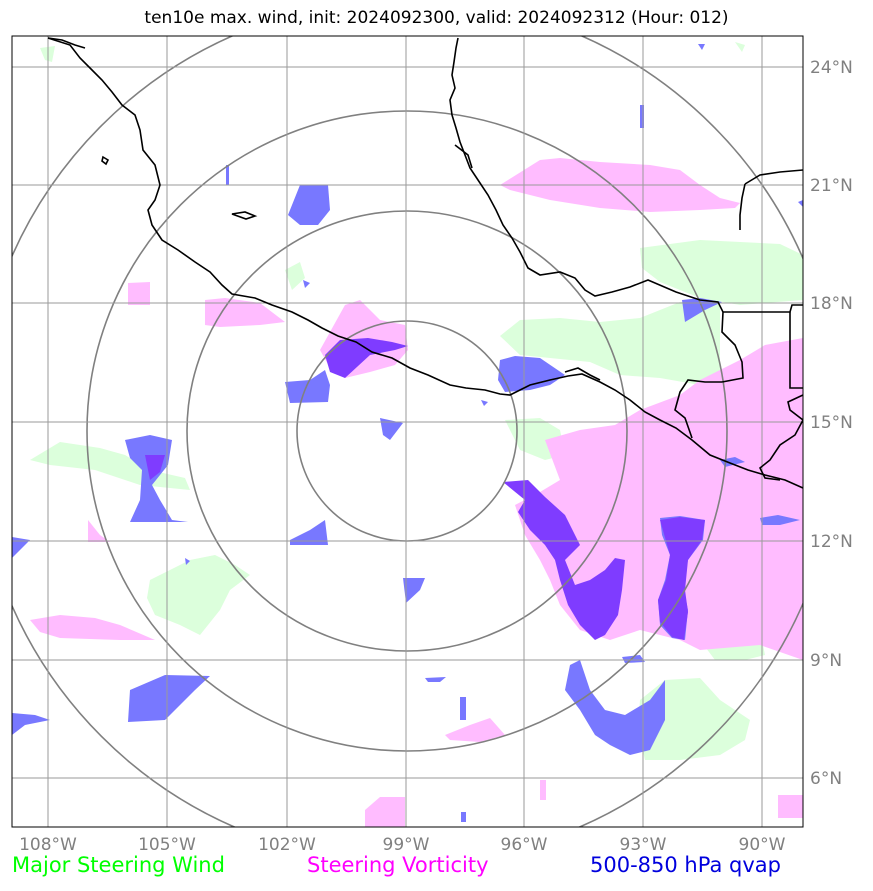 The height and width of the screenshot is (891, 873). I want to click on longitude-label: 105°W, so click(167, 845).